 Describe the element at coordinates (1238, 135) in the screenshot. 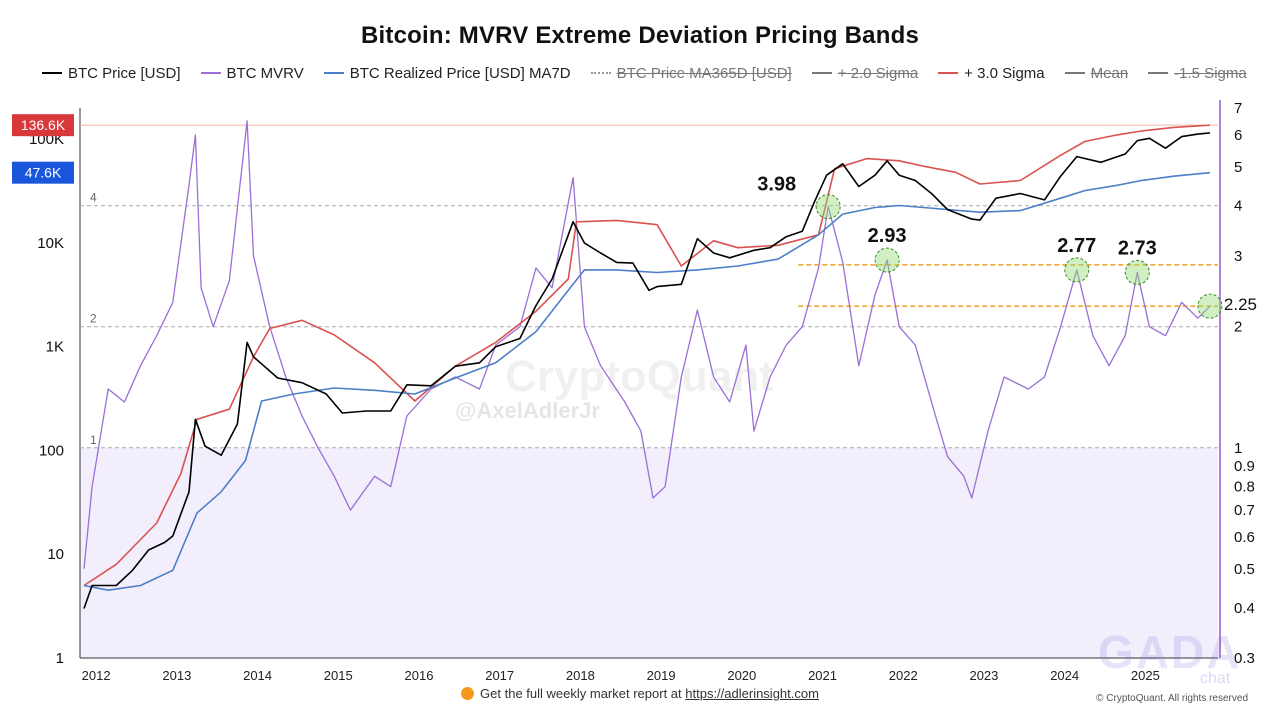

I see `right-tick-label: 6` at that location.